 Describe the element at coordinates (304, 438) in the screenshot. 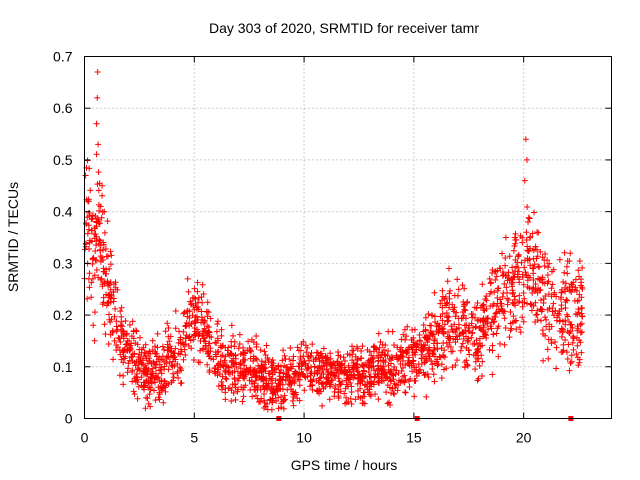

I see `x-tick-label: 10` at that location.